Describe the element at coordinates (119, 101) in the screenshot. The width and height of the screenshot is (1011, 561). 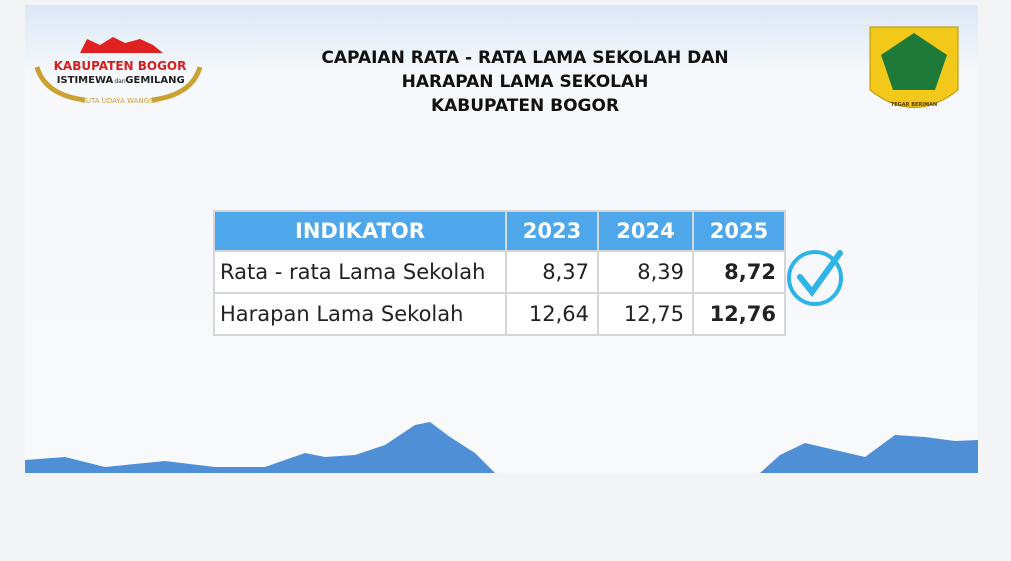
I see `logo-tagline: KUTA UDAYA WANGSA` at that location.